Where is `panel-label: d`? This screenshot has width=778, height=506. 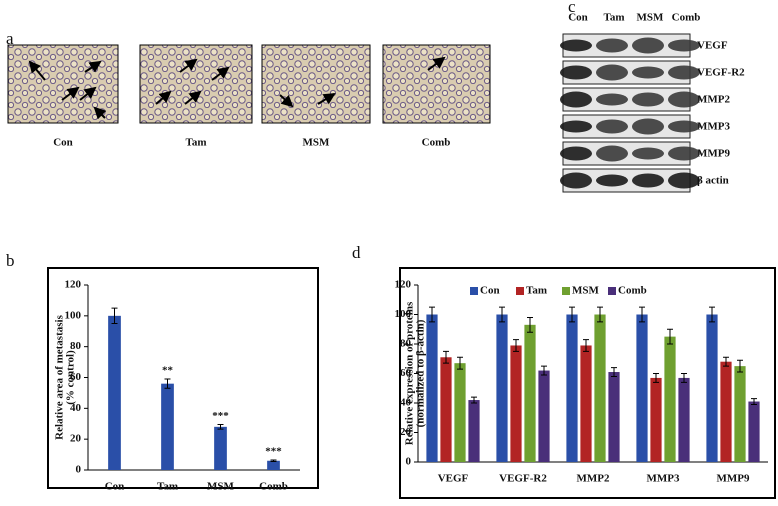 panel-label: d is located at coordinates (356, 252).